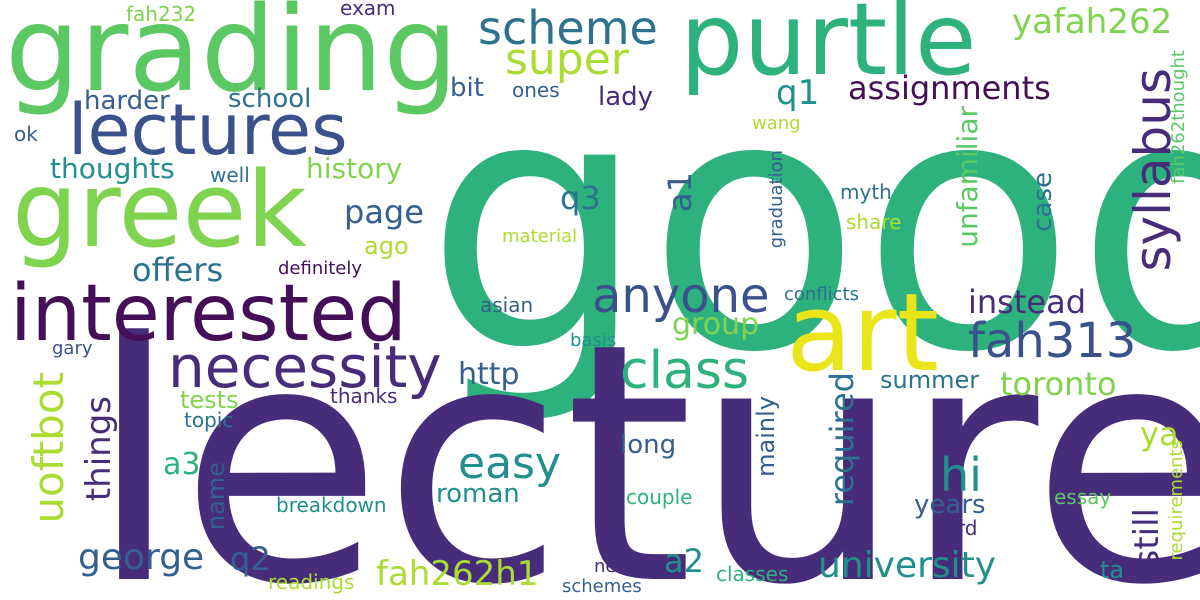 This screenshot has width=1200, height=600. I want to click on word-thoughts: thoughts, so click(112, 168).